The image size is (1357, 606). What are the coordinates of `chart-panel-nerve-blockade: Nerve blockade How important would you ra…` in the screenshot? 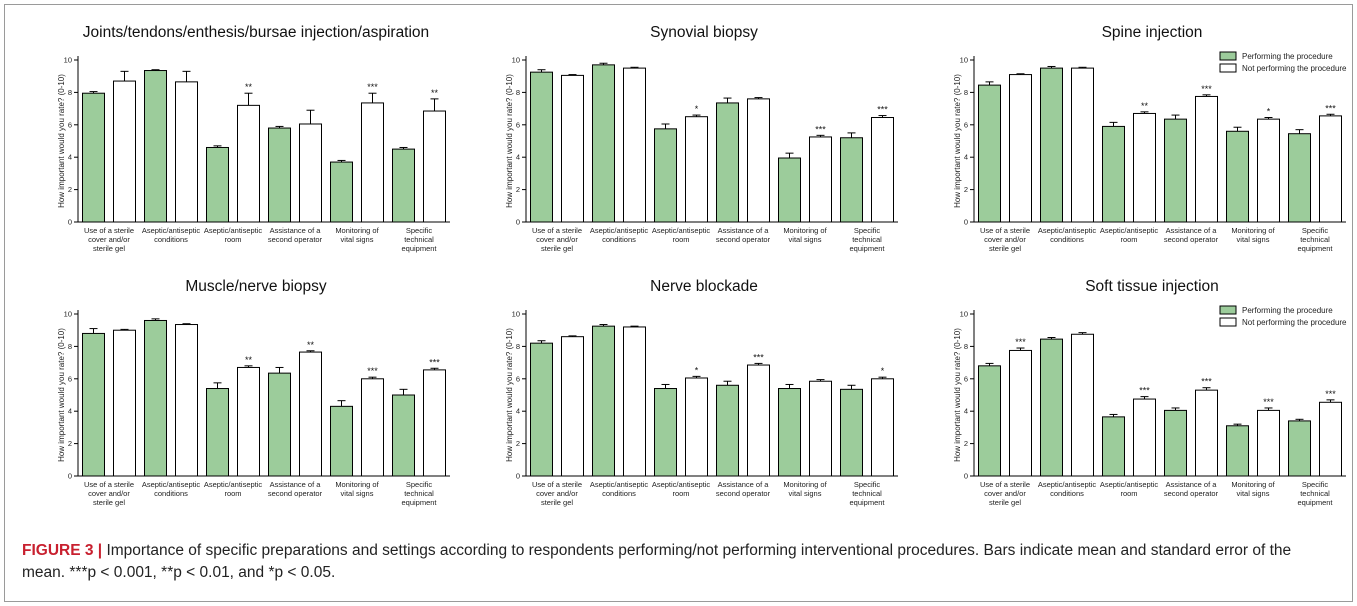 It's located at (682, 391).